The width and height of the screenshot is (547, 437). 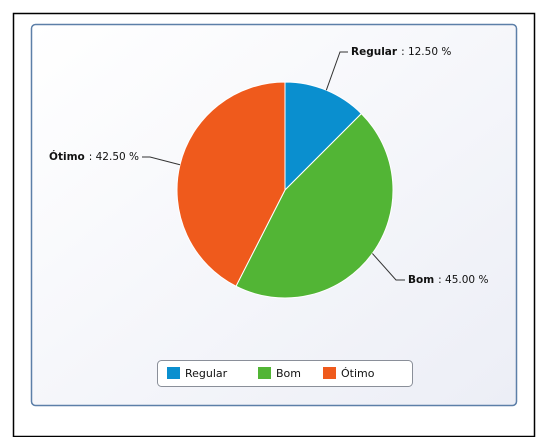 What do you see at coordinates (67, 156) in the screenshot?
I see `slice-name: Ótimo` at bounding box center [67, 156].